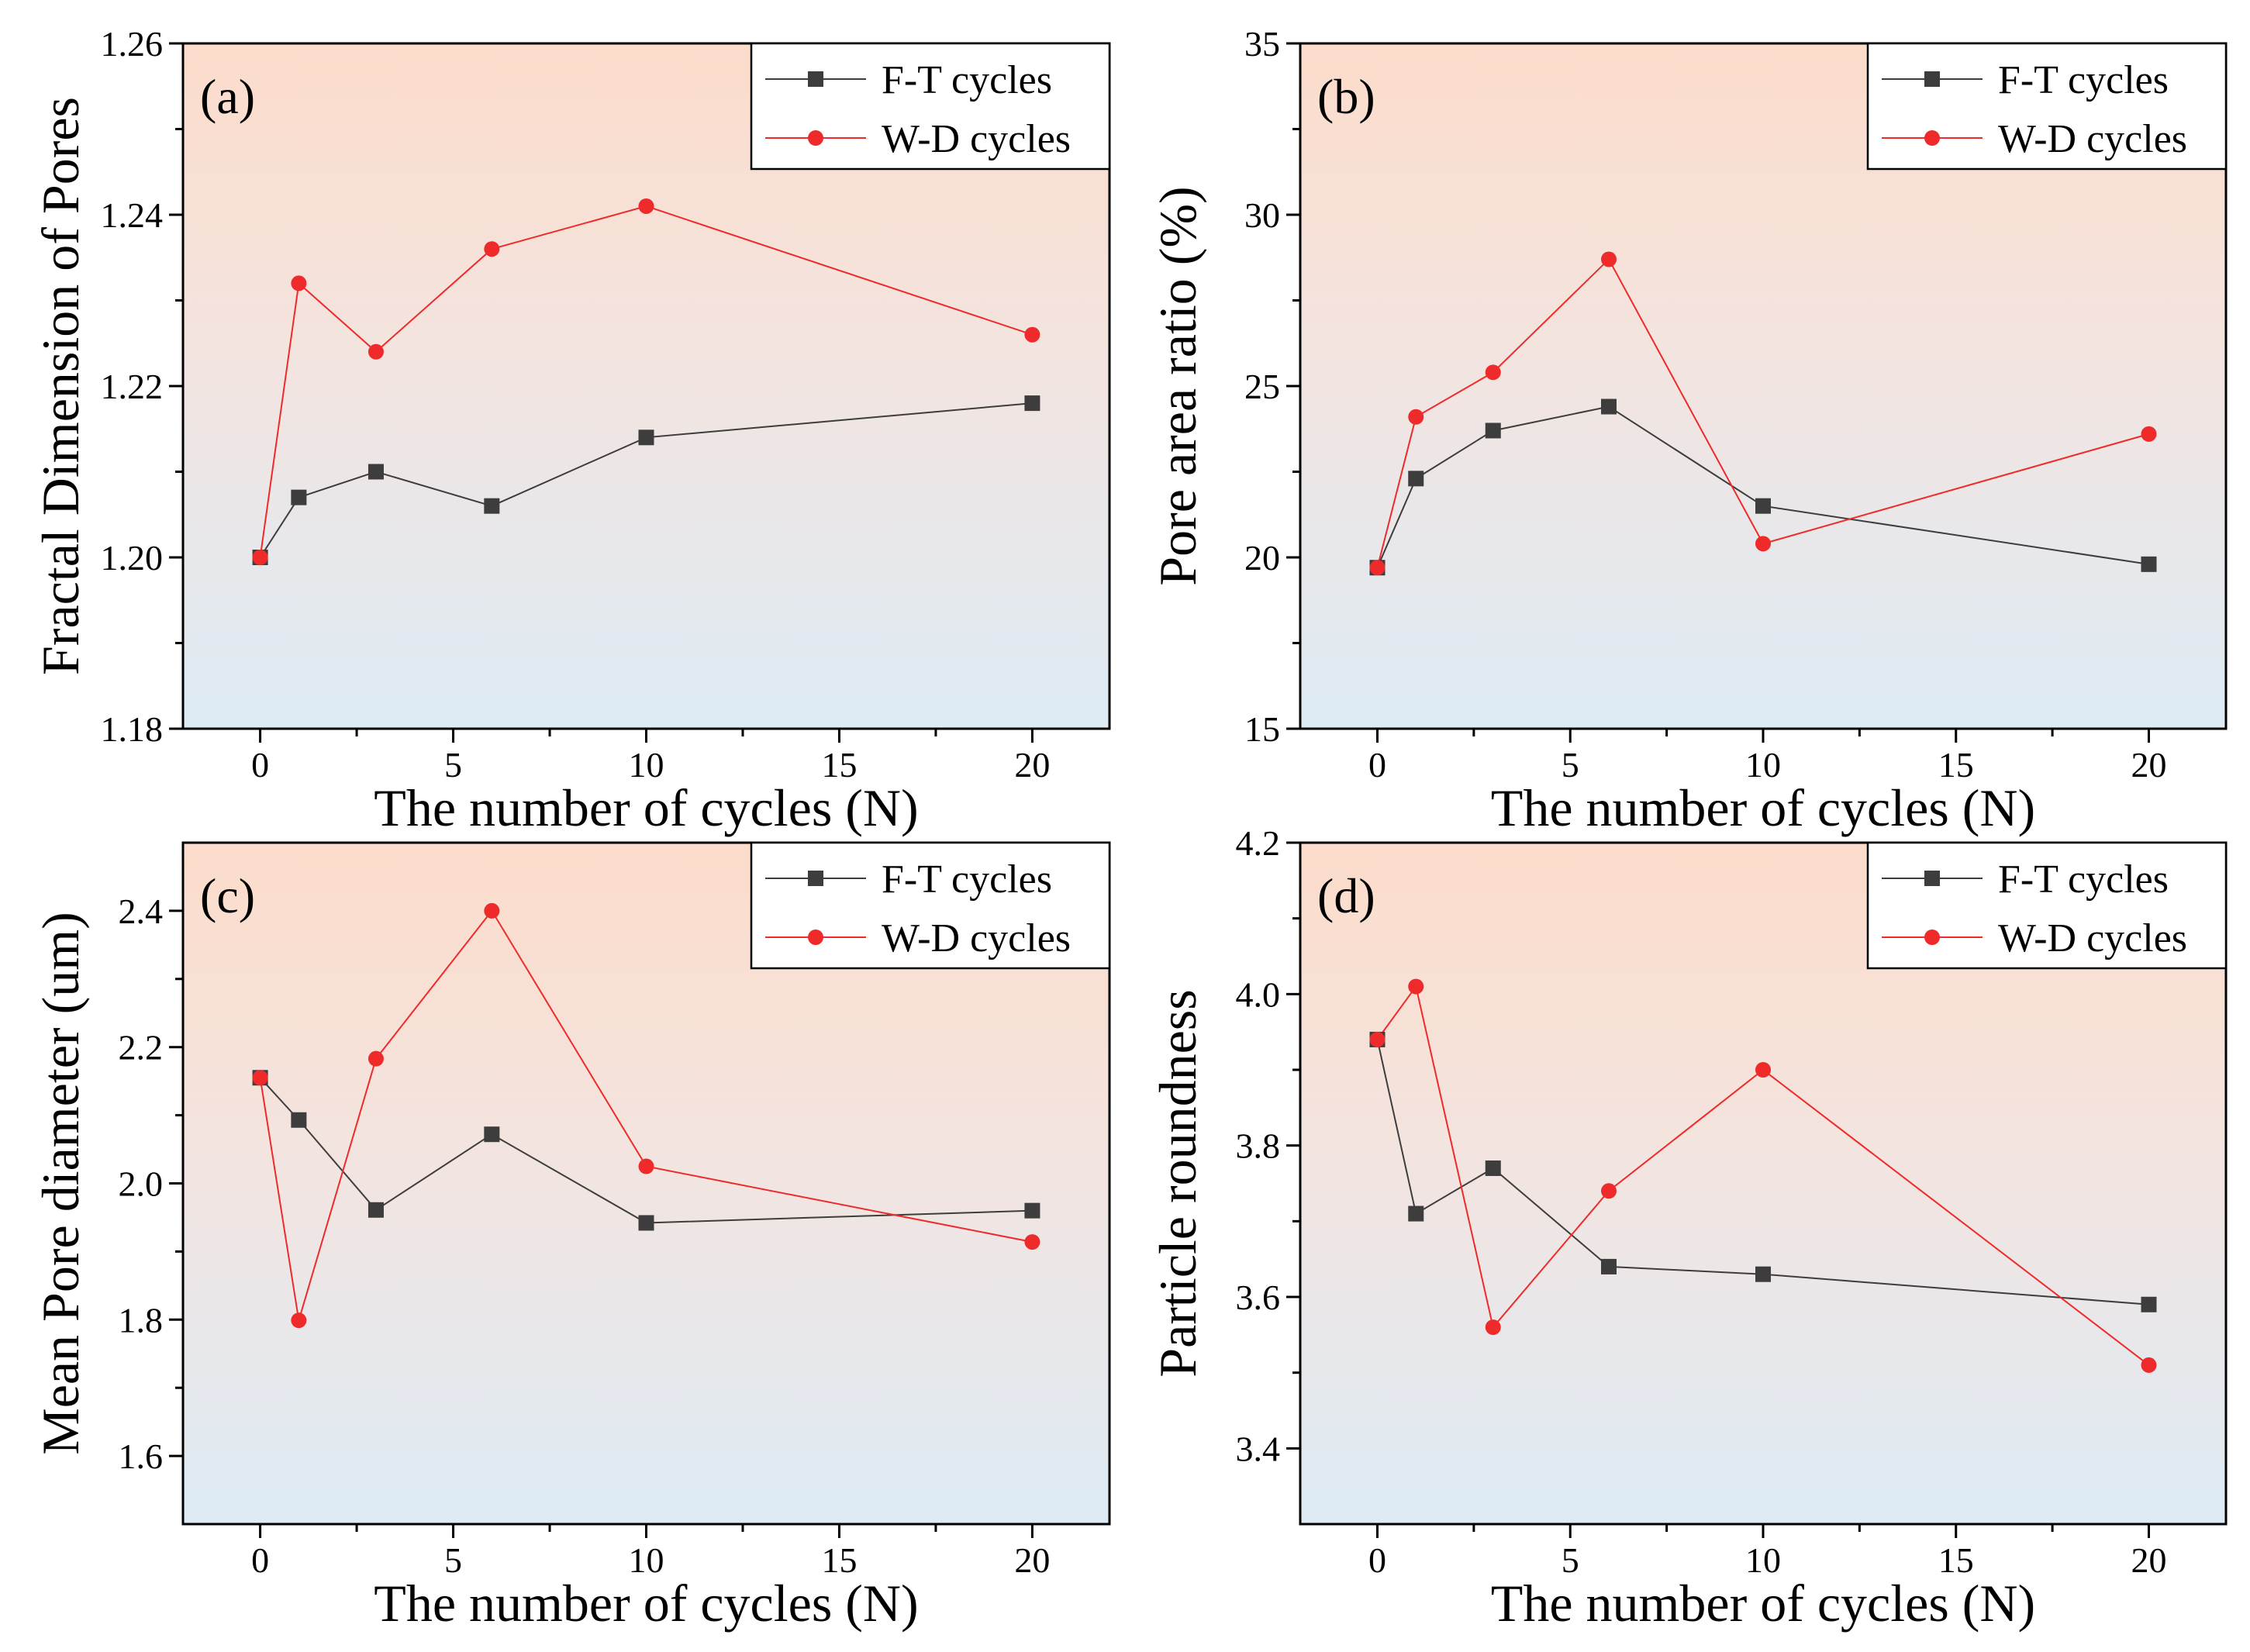 The width and height of the screenshot is (2250, 1652). What do you see at coordinates (2083, 80) in the screenshot?
I see `legend-label: F-T cycles` at bounding box center [2083, 80].